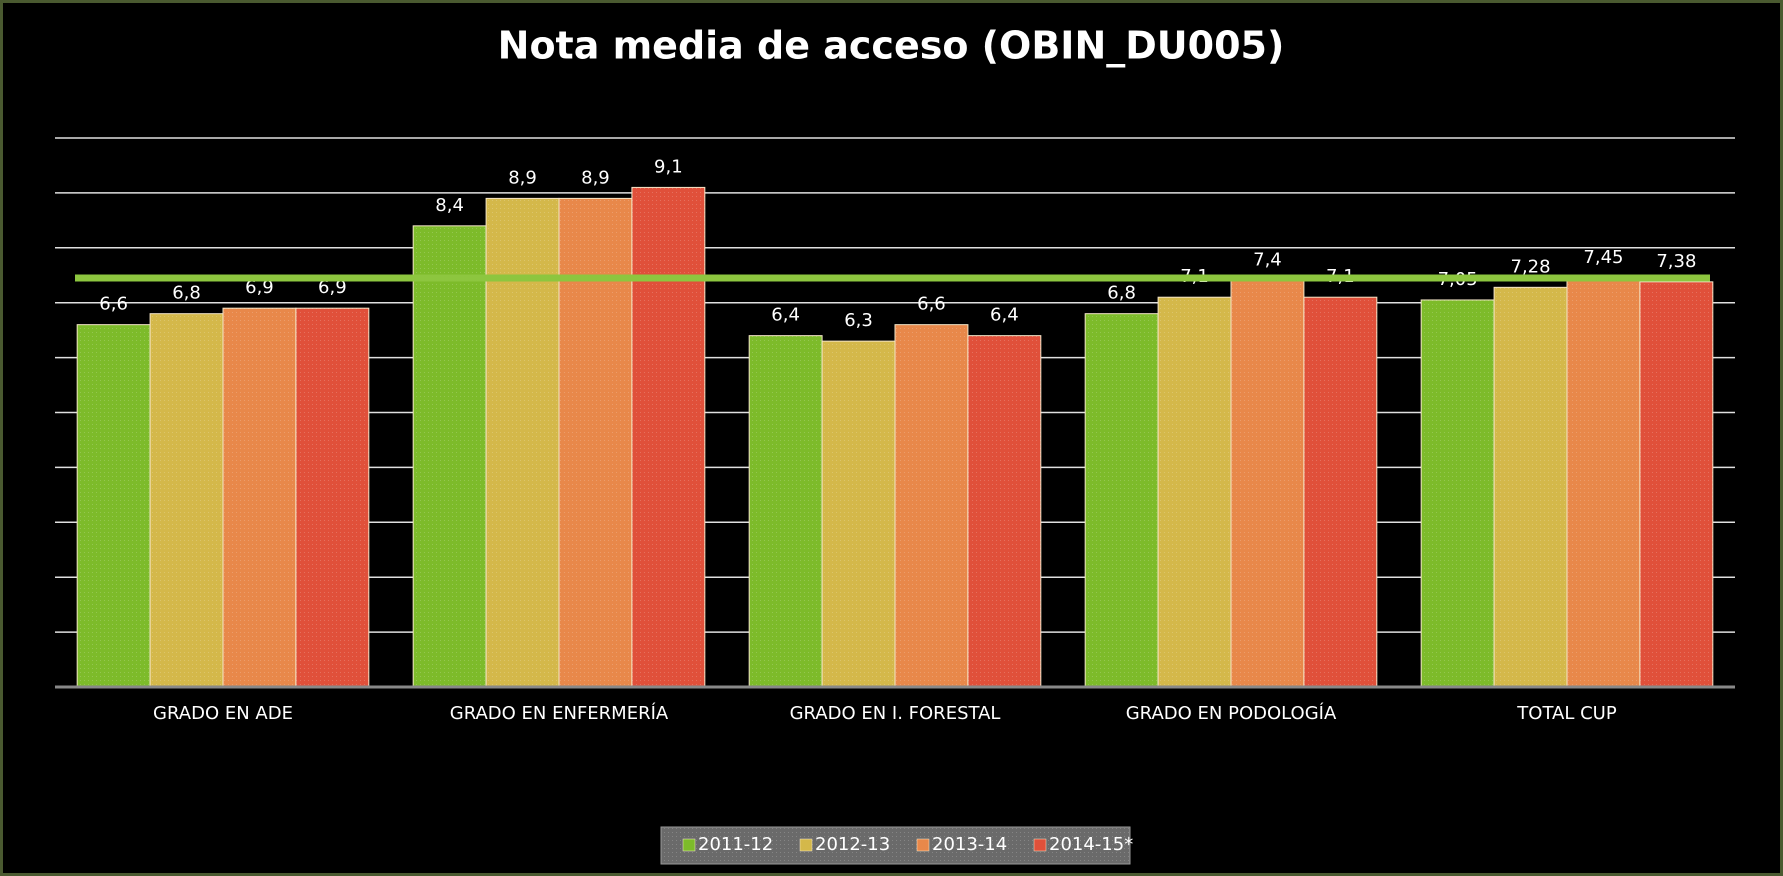 This screenshot has height=876, width=1783. What do you see at coordinates (891, 46) in the screenshot?
I see `chart-title: Nota media de acceso (OBIN_DU005)` at bounding box center [891, 46].